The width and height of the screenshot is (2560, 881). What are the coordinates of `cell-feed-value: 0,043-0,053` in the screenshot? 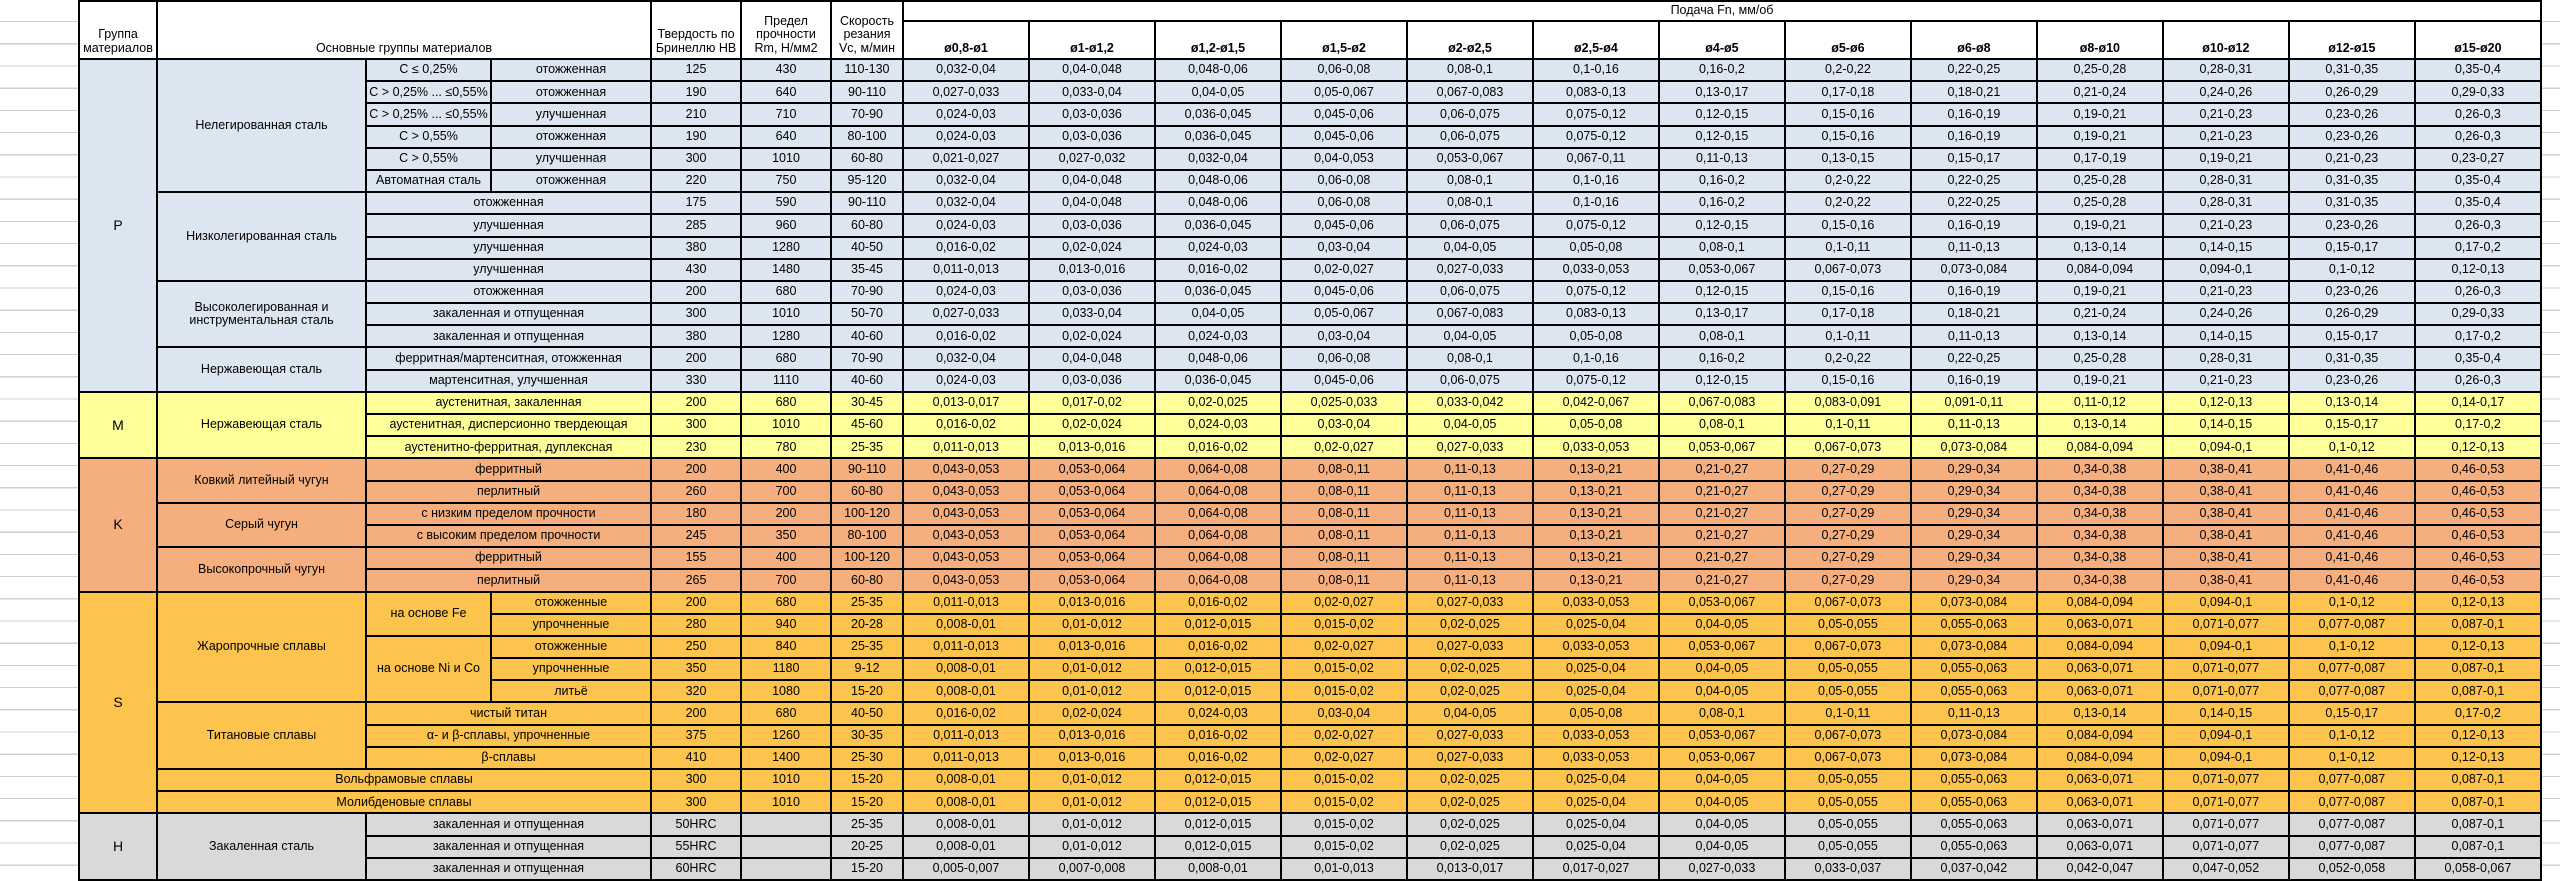 It's located at (966, 491).